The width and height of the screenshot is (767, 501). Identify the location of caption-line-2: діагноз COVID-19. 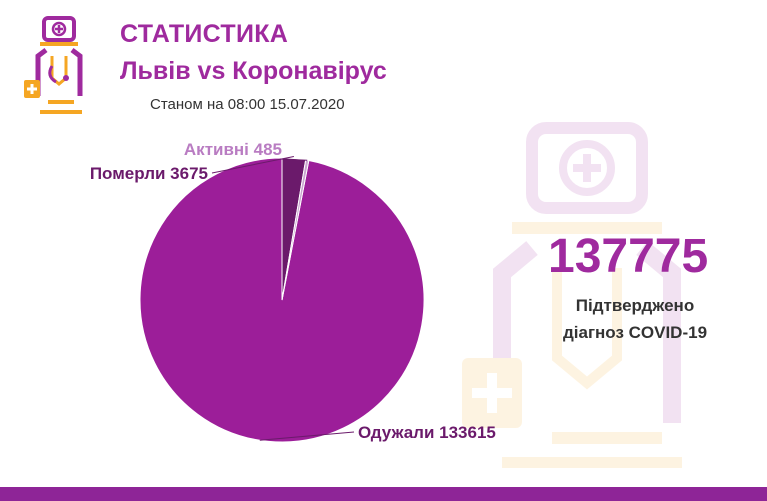
(635, 332).